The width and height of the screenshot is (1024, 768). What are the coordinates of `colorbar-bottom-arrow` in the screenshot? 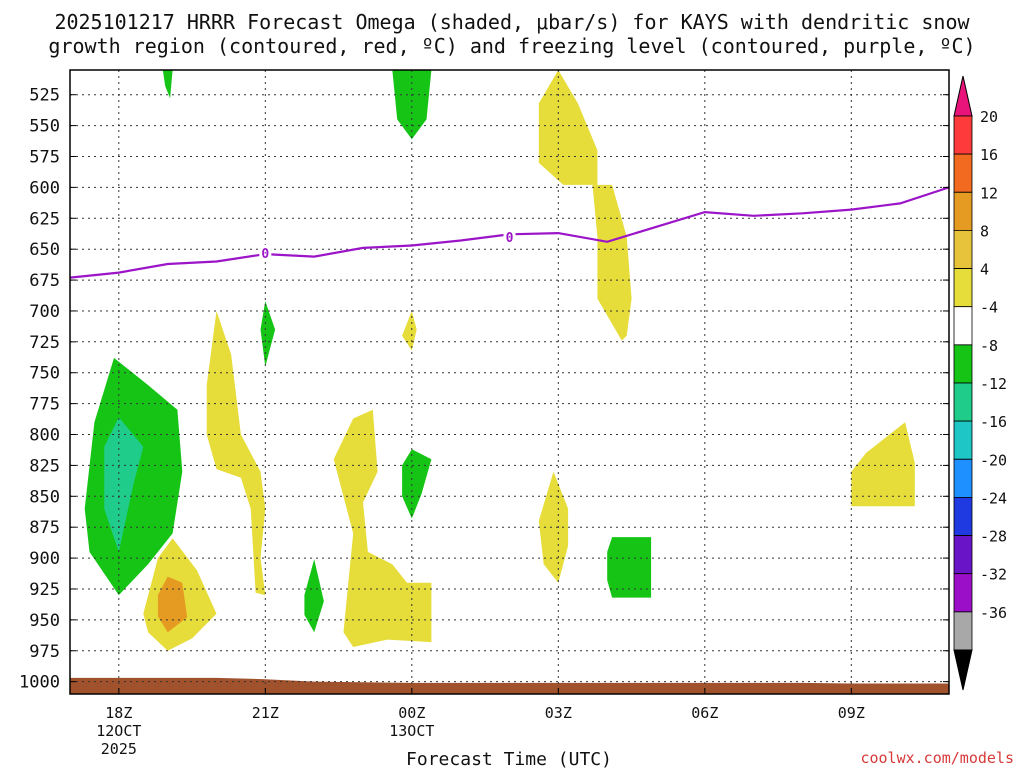 It's located at (963, 670).